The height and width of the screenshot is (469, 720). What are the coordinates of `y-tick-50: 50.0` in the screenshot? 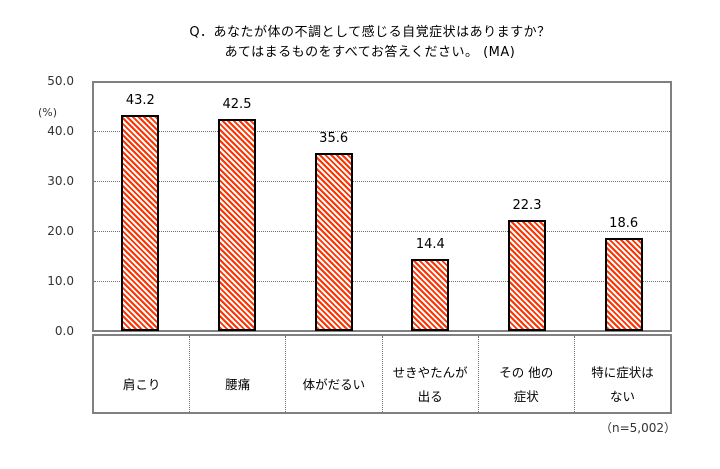 It's located at (60, 81).